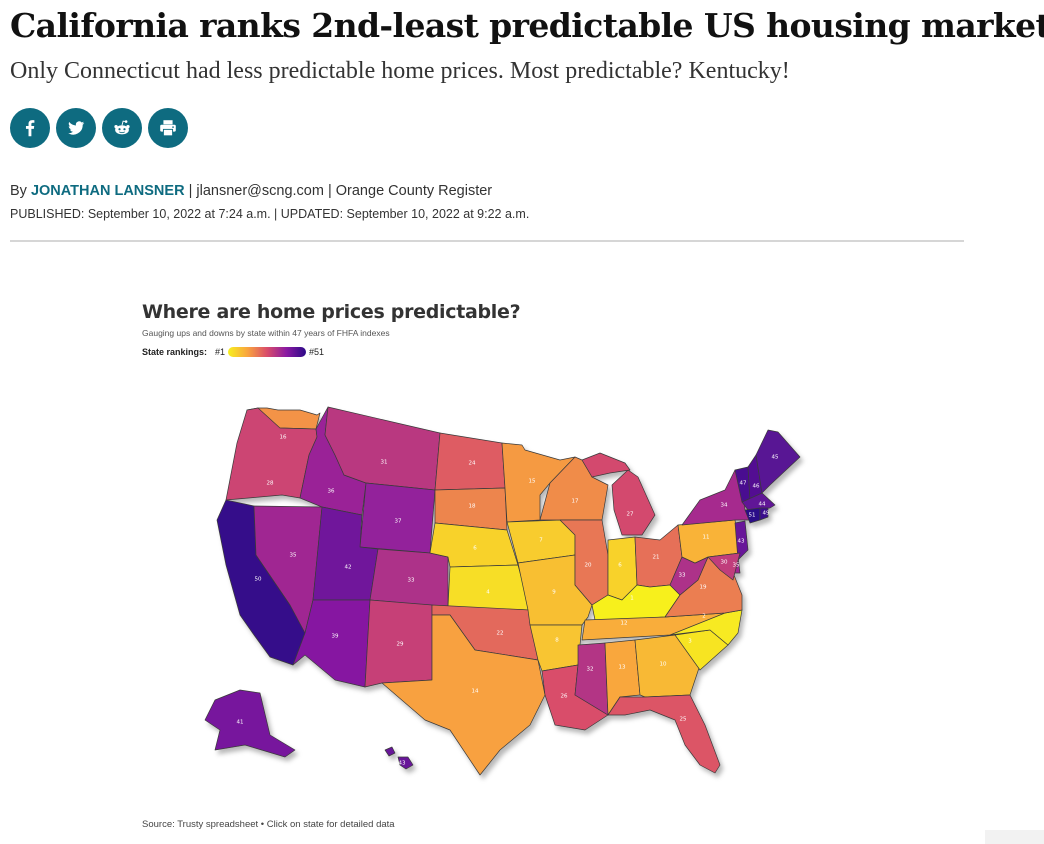 This screenshot has height=844, width=1044. Describe the element at coordinates (690, 642) in the screenshot. I see `rank-label-SC: 3` at that location.